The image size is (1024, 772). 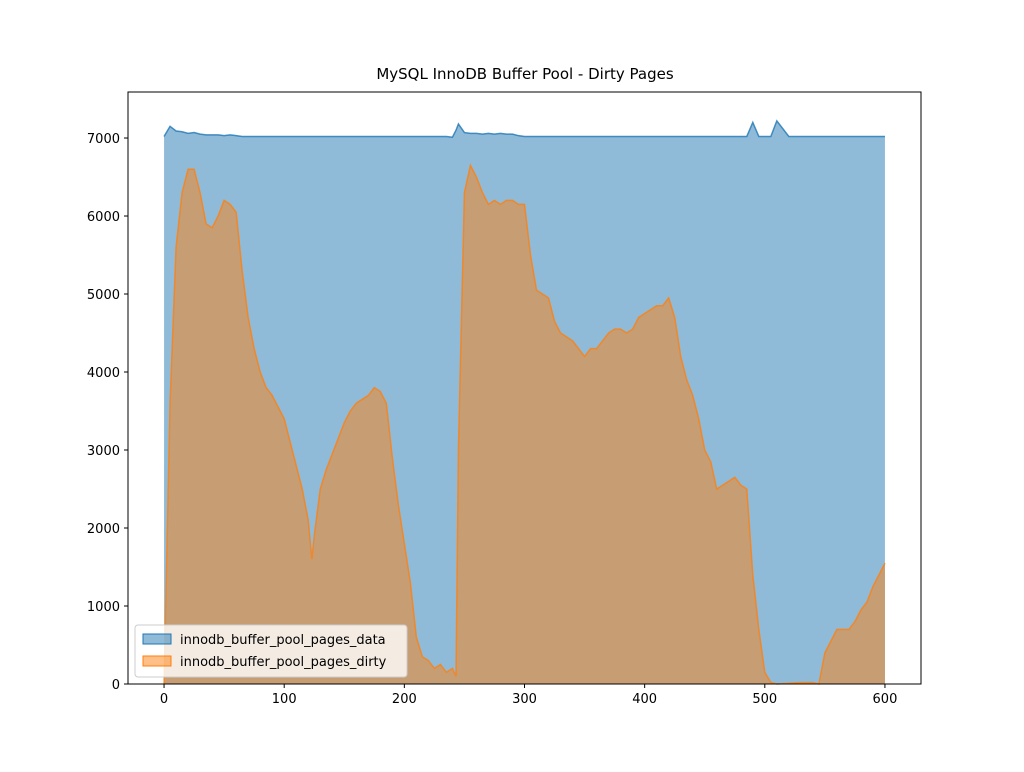 What do you see at coordinates (103, 139) in the screenshot?
I see `y-tick-label: 7000` at bounding box center [103, 139].